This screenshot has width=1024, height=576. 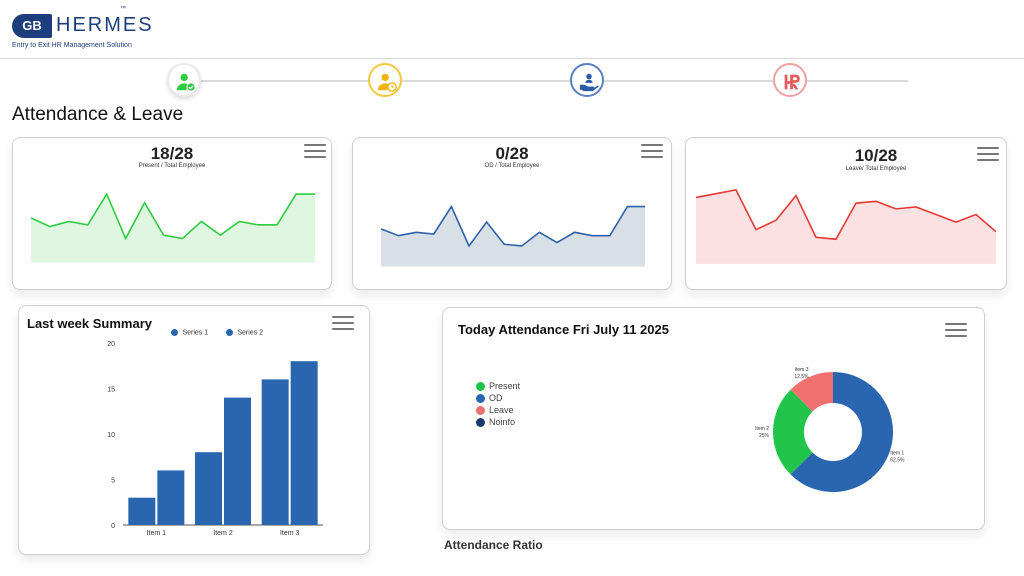 I want to click on last-week-title: Last week Summary, so click(x=90, y=323).